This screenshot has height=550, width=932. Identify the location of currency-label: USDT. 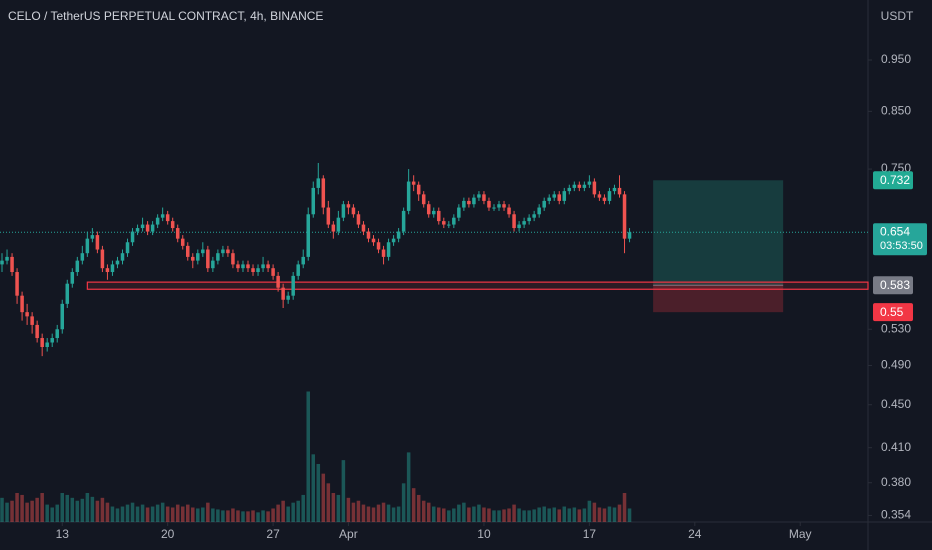
(897, 16).